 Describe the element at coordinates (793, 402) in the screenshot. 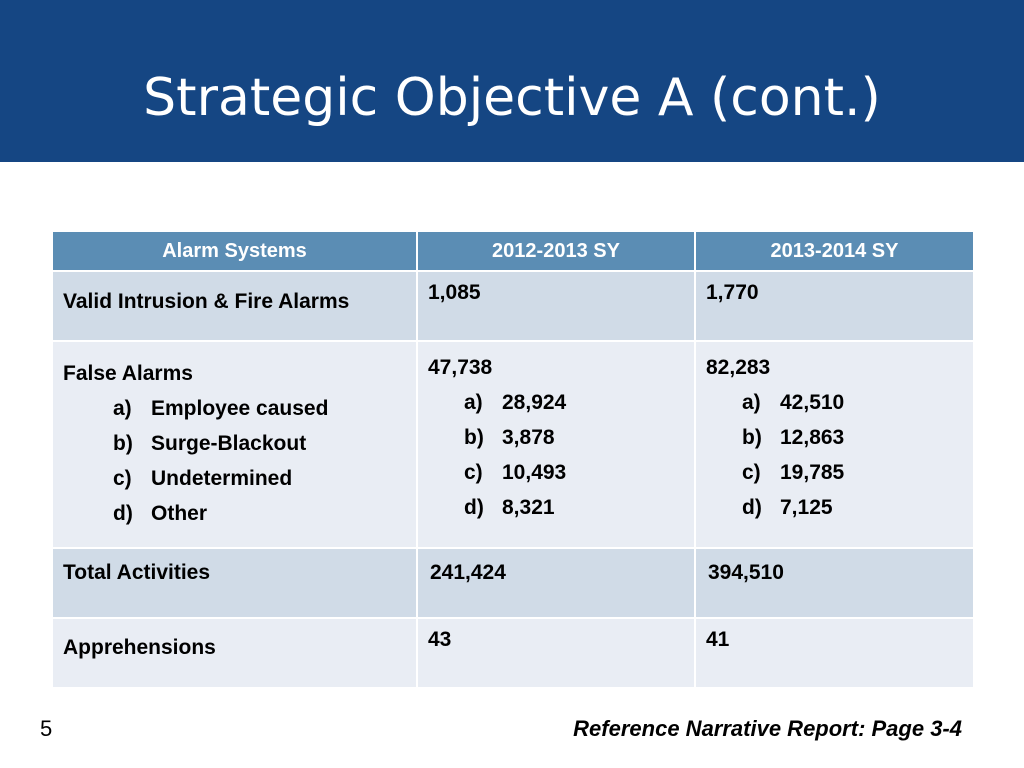

I see `list-item: a) 42,510` at that location.